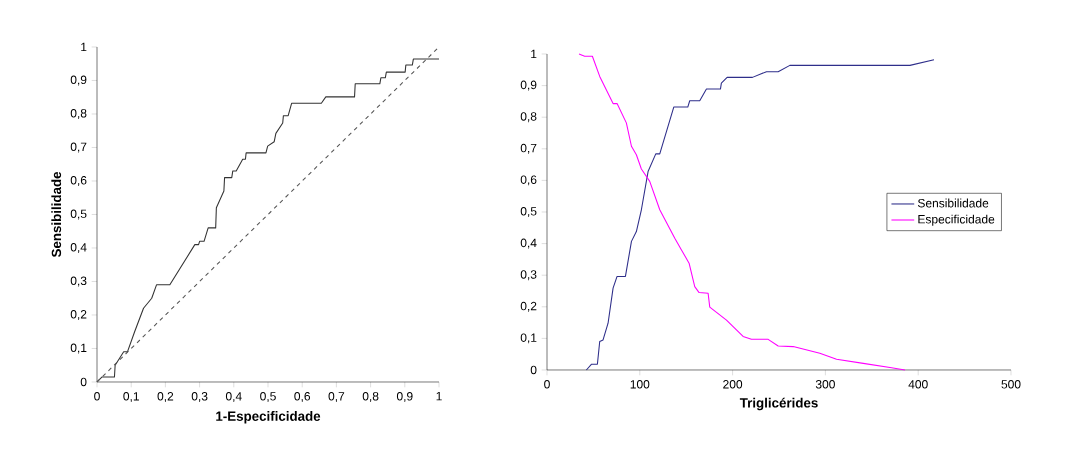 Image resolution: width=1079 pixels, height=473 pixels. I want to click on x-tick-label: 0,3, so click(199, 397).